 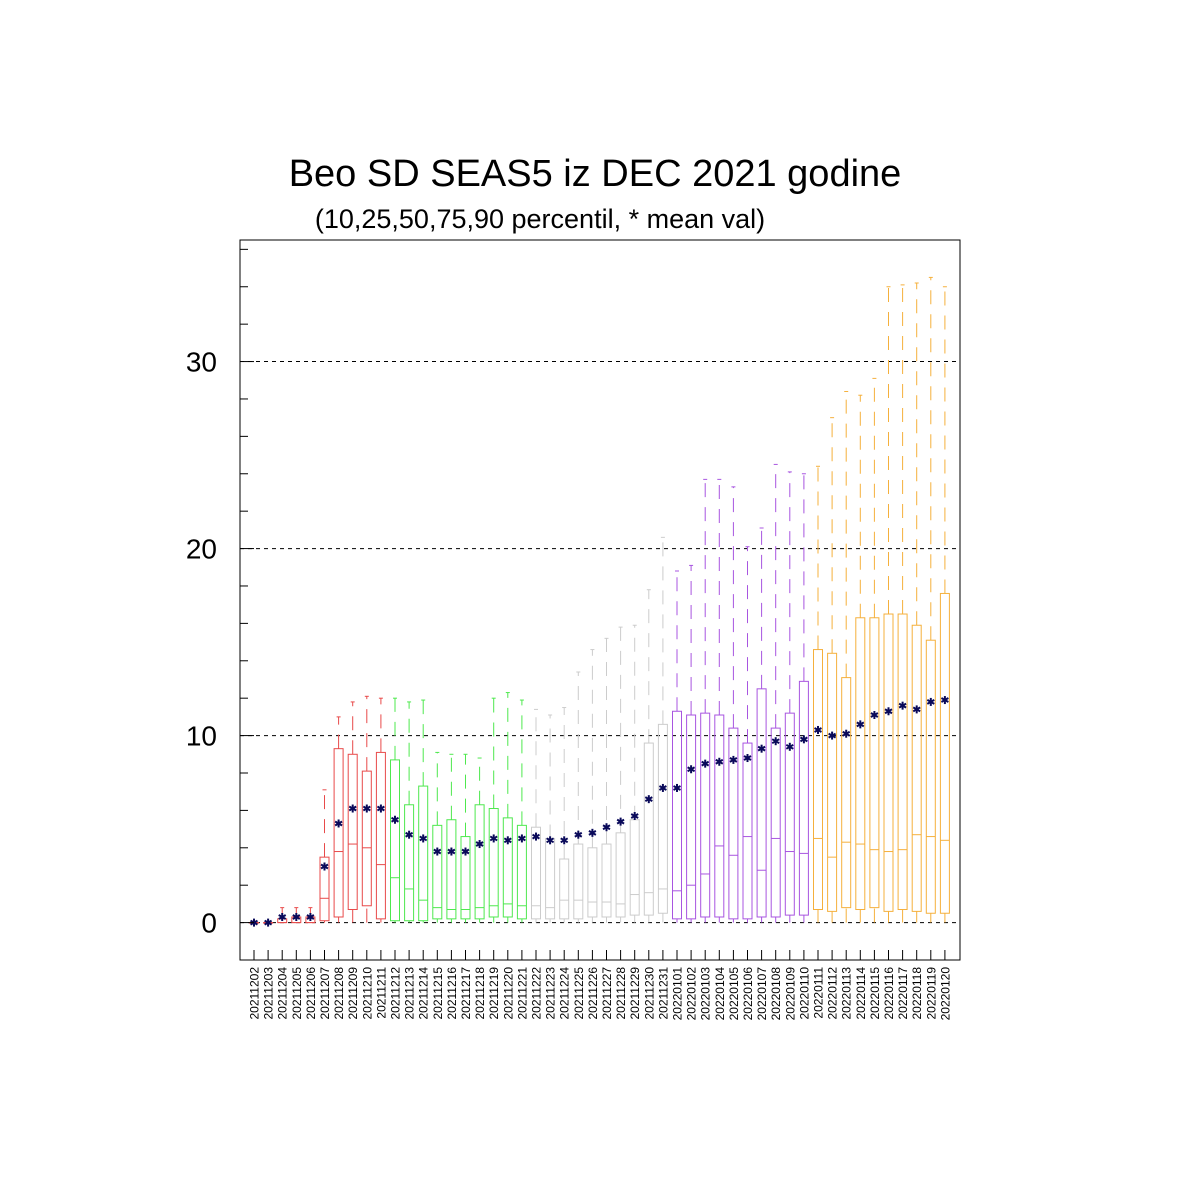 What do you see at coordinates (353, 993) in the screenshot?
I see `x-tick-label: 20211209` at bounding box center [353, 993].